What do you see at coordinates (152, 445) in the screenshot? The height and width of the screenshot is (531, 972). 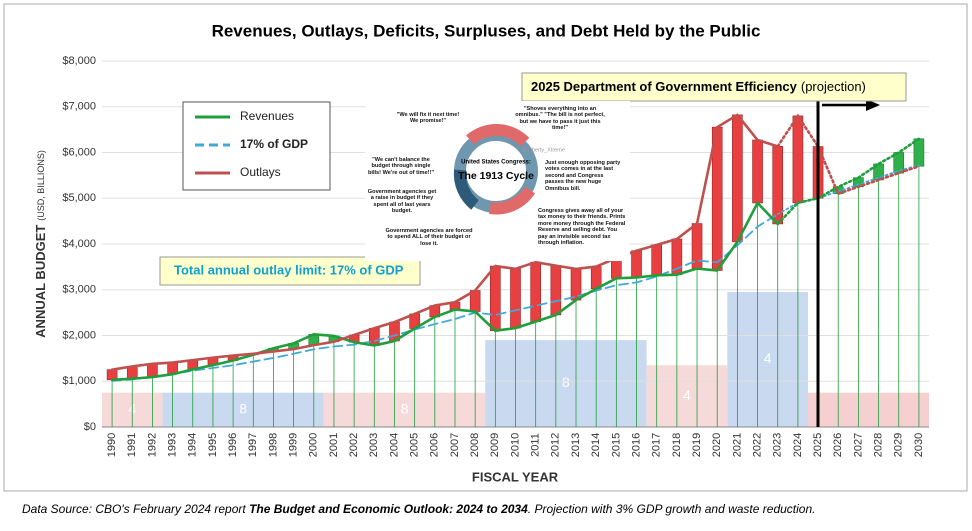 I see `x-tick-label: 1992` at bounding box center [152, 445].